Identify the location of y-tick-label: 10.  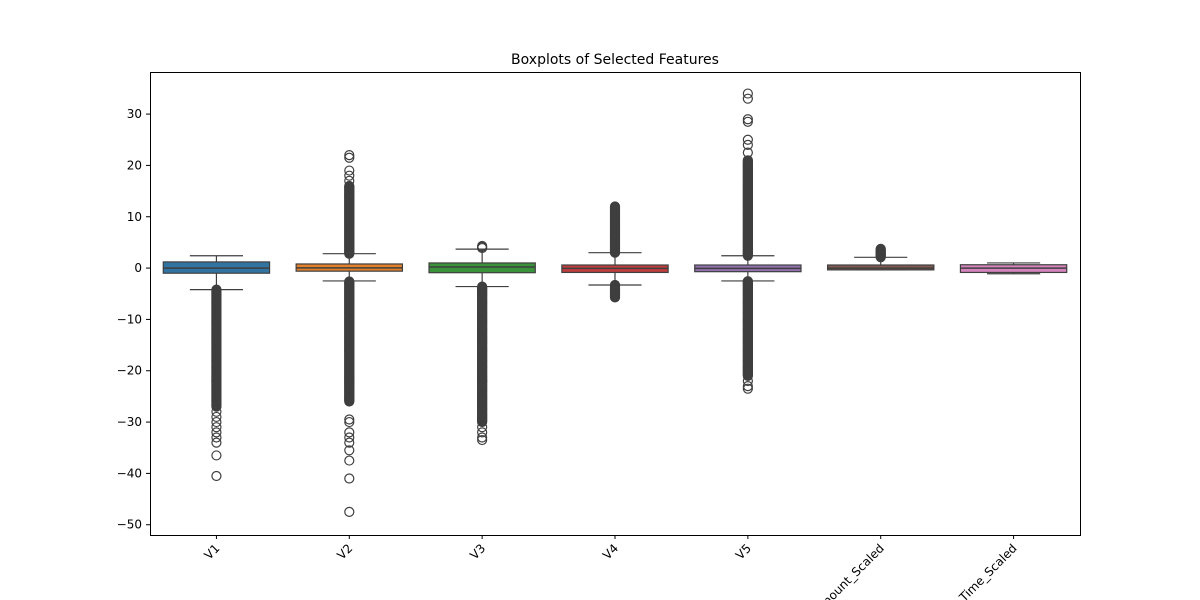
(134, 217).